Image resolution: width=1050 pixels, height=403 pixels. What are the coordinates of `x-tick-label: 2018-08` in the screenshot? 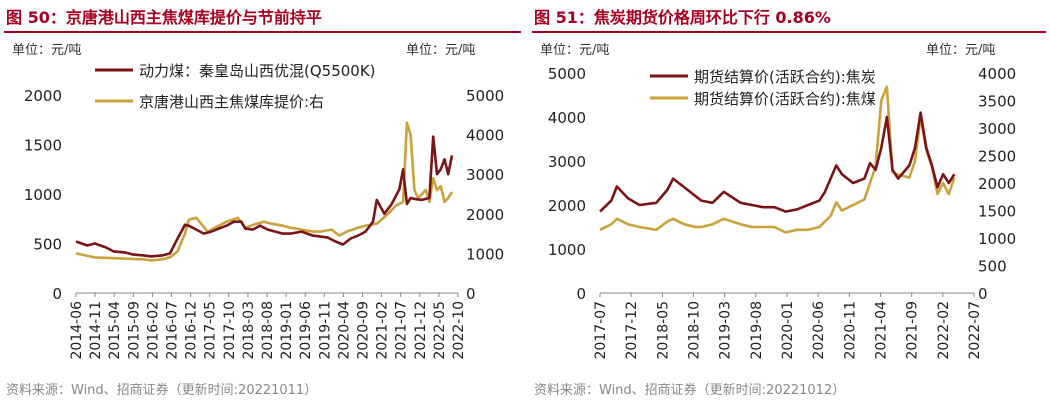 It's located at (268, 330).